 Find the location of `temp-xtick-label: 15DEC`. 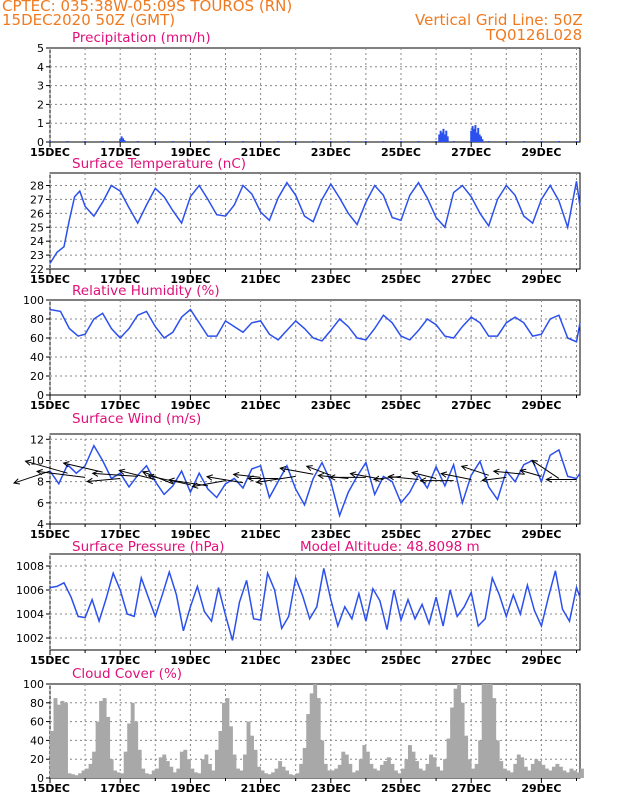

temp-xtick-label: 15DEC is located at coordinates (50, 279).